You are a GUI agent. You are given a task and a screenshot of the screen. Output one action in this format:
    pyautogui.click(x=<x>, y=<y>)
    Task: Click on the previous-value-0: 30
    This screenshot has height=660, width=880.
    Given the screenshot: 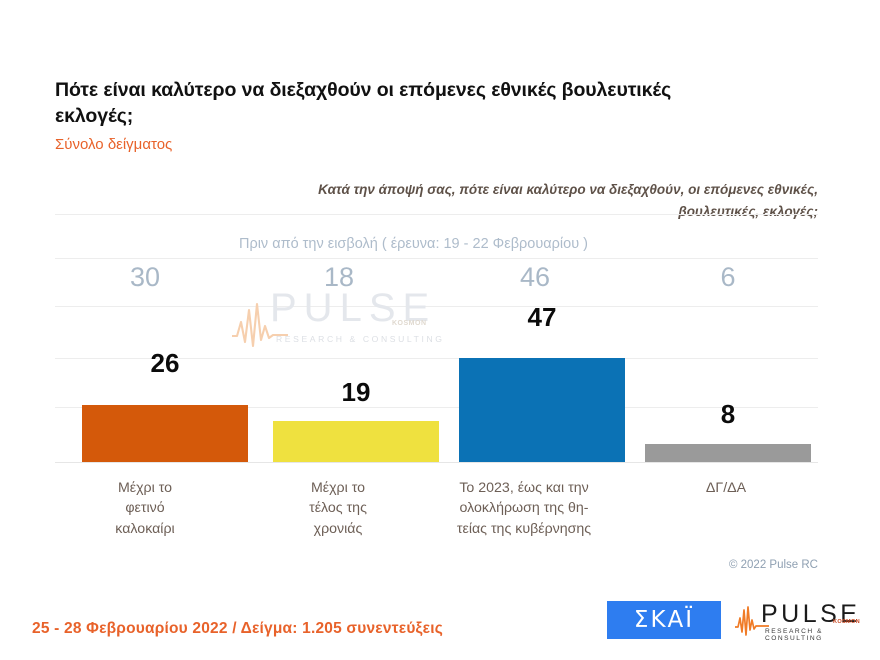 What is the action you would take?
    pyautogui.click(x=145, y=277)
    